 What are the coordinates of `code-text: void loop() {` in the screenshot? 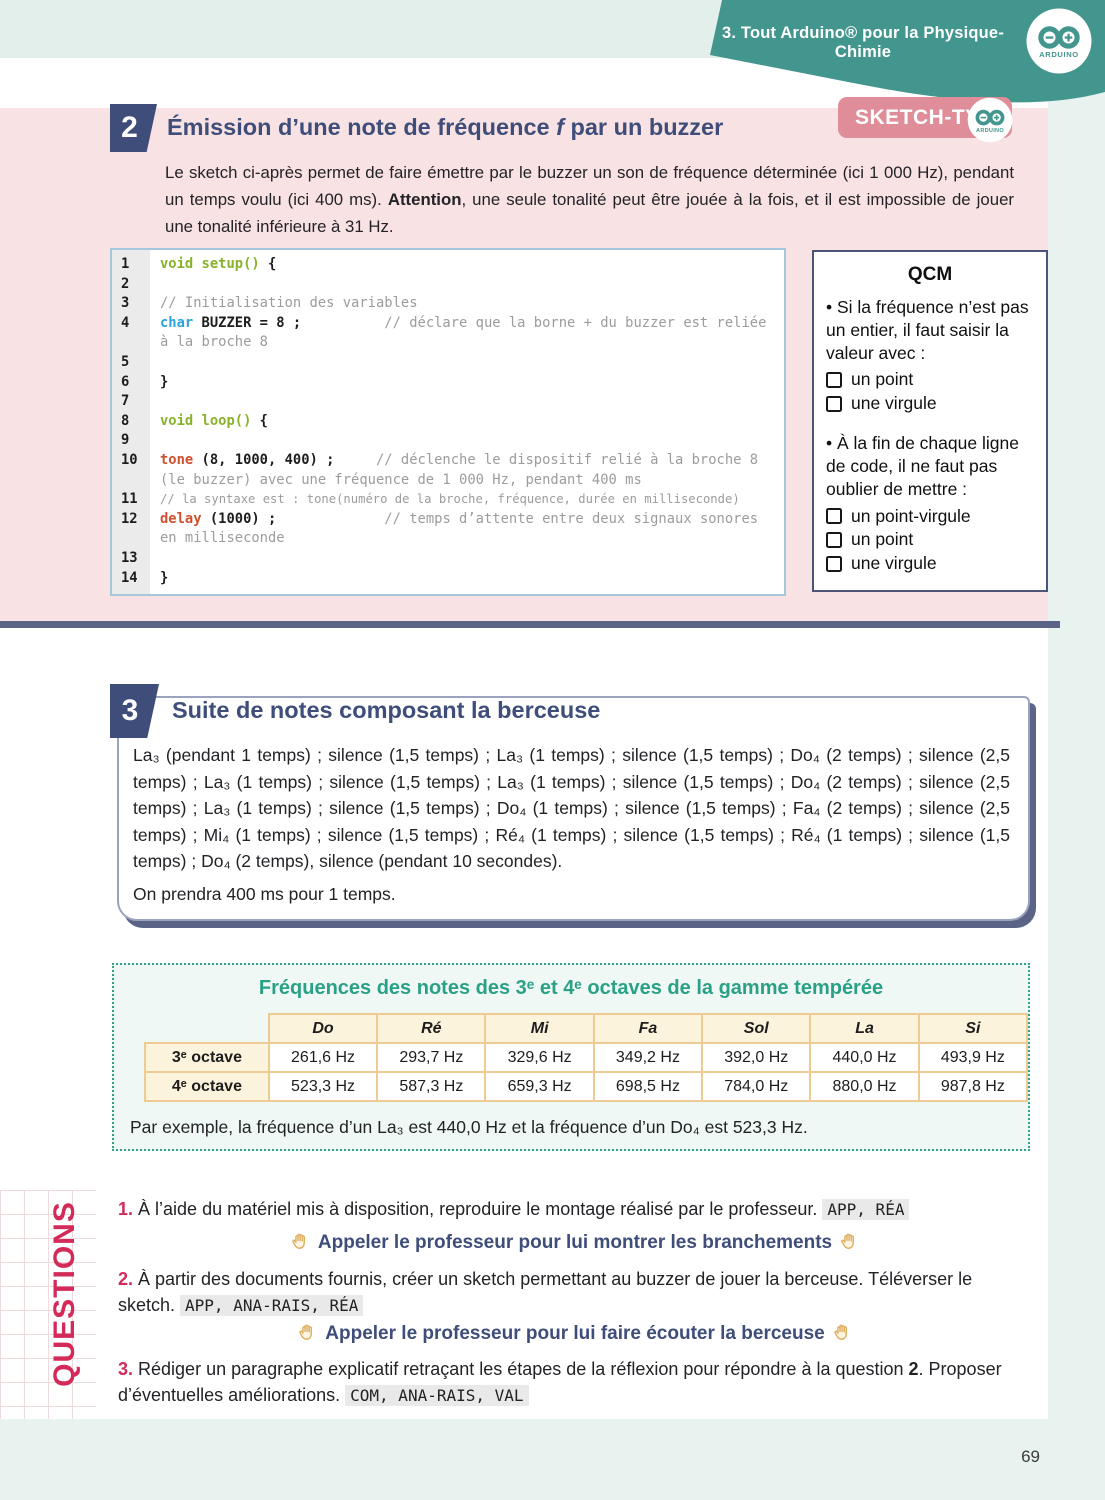 It's located at (214, 420).